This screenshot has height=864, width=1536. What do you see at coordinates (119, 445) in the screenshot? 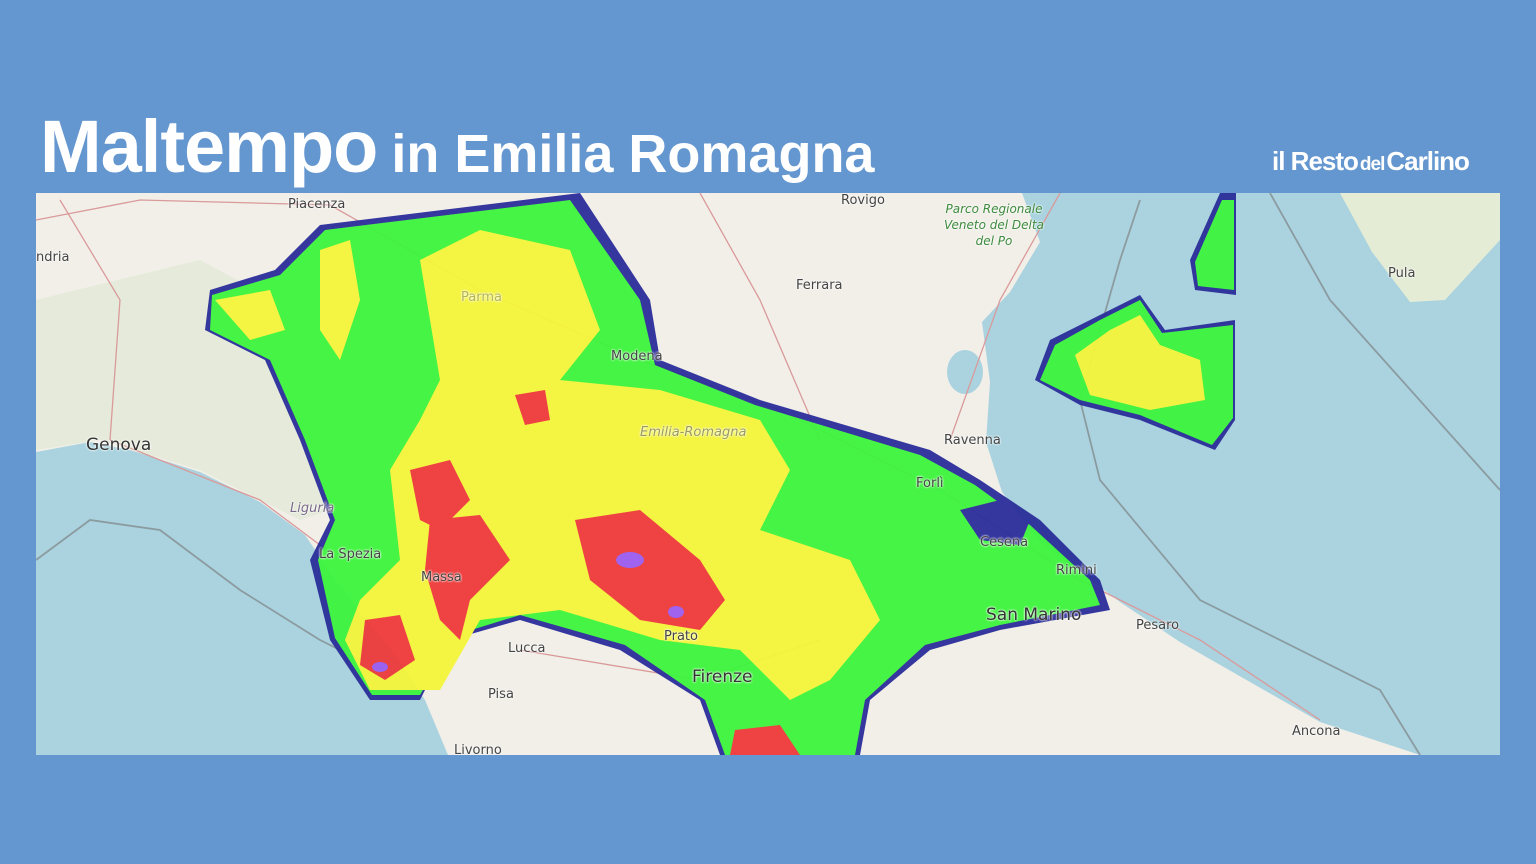
I see `label-genova: Genova` at bounding box center [119, 445].